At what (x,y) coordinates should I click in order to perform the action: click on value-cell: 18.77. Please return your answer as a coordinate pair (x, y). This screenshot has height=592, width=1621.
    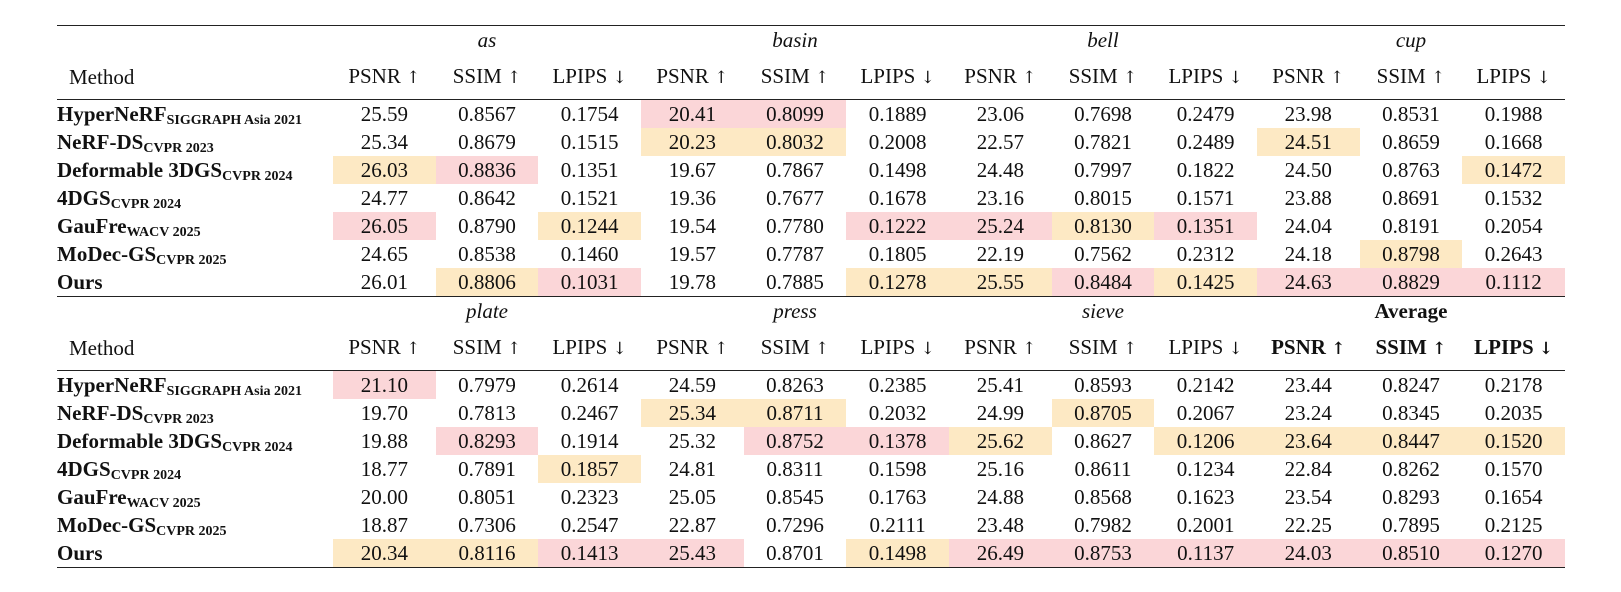
    Looking at the image, I should click on (384, 469).